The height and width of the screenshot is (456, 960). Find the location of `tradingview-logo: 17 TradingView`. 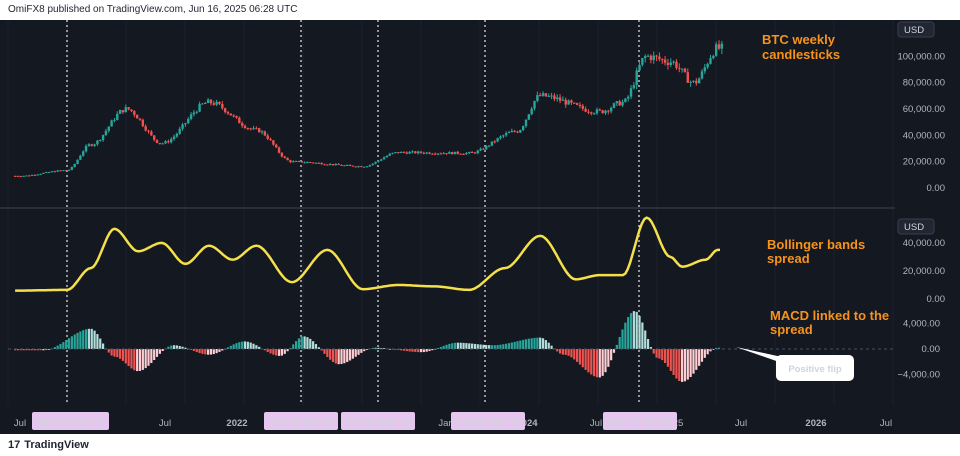

tradingview-logo: 17 TradingView is located at coordinates (48, 445).